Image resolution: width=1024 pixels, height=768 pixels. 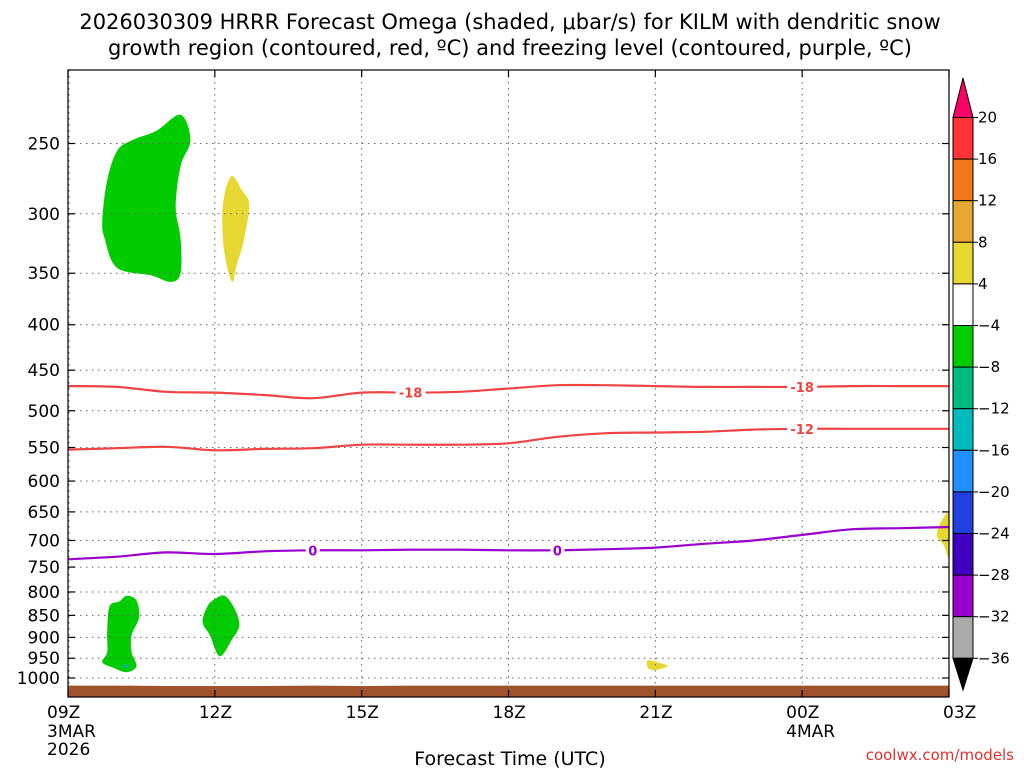 I want to click on colorbar-label: −28, so click(x=994, y=575).